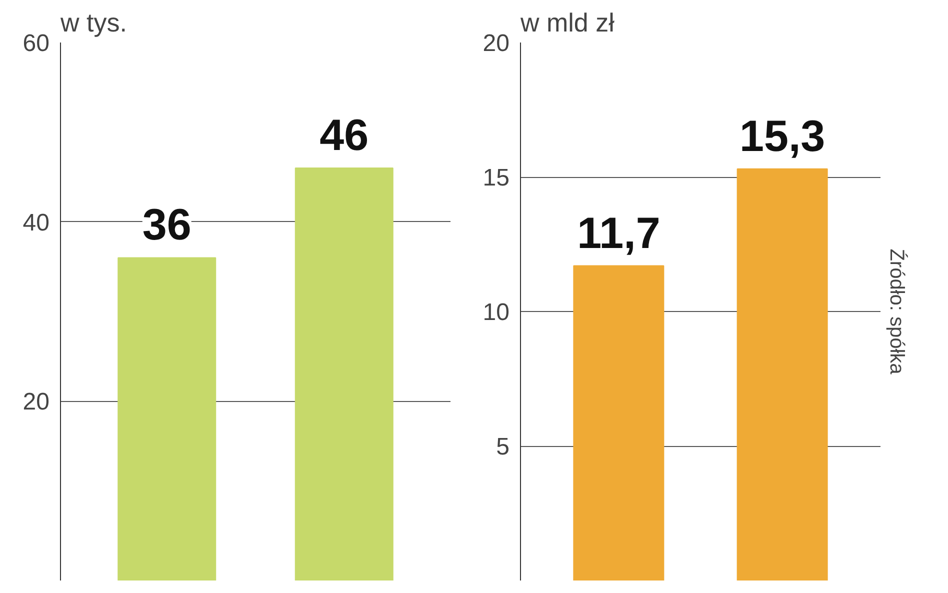 The height and width of the screenshot is (593, 948). What do you see at coordinates (503, 447) in the screenshot?
I see `y-tick-label: 5` at bounding box center [503, 447].